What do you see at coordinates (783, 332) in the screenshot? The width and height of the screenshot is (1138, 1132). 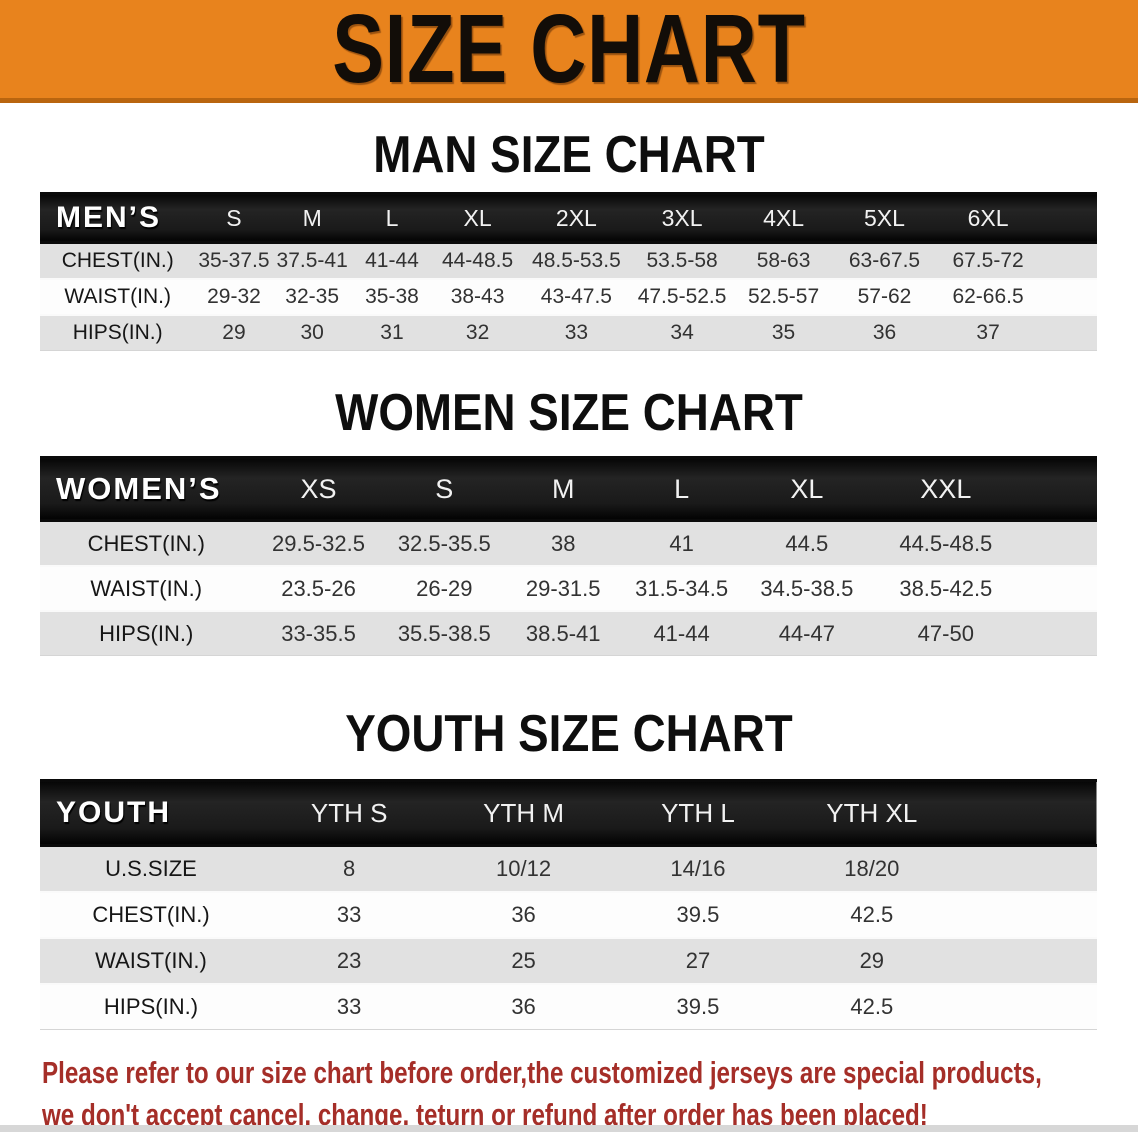 I see `size-value-cell: 35` at bounding box center [783, 332].